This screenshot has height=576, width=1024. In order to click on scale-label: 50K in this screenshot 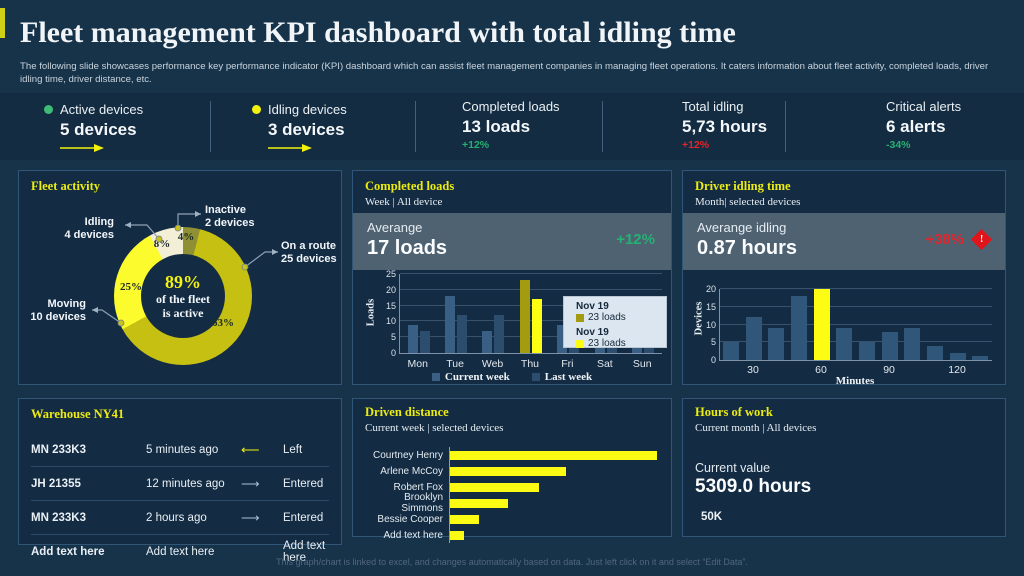, I will do `click(712, 517)`.